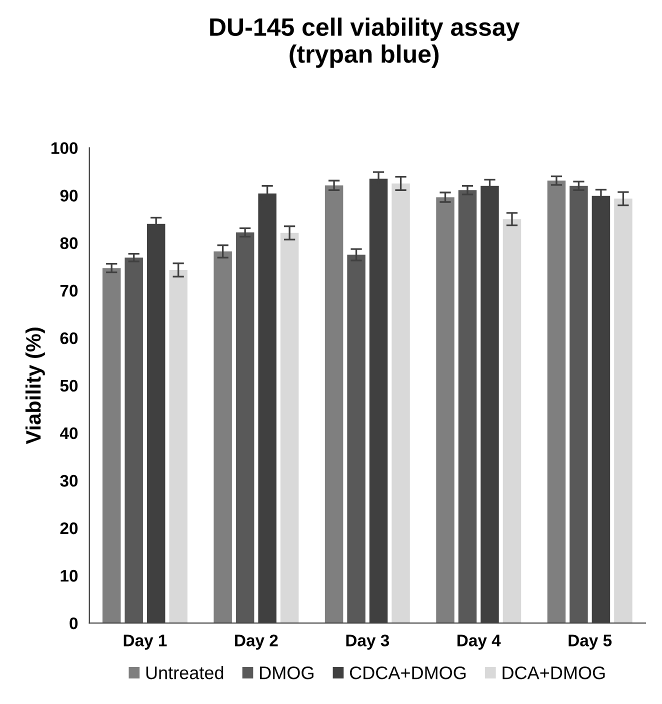  I want to click on y-tick-label: 10, so click(69, 576).